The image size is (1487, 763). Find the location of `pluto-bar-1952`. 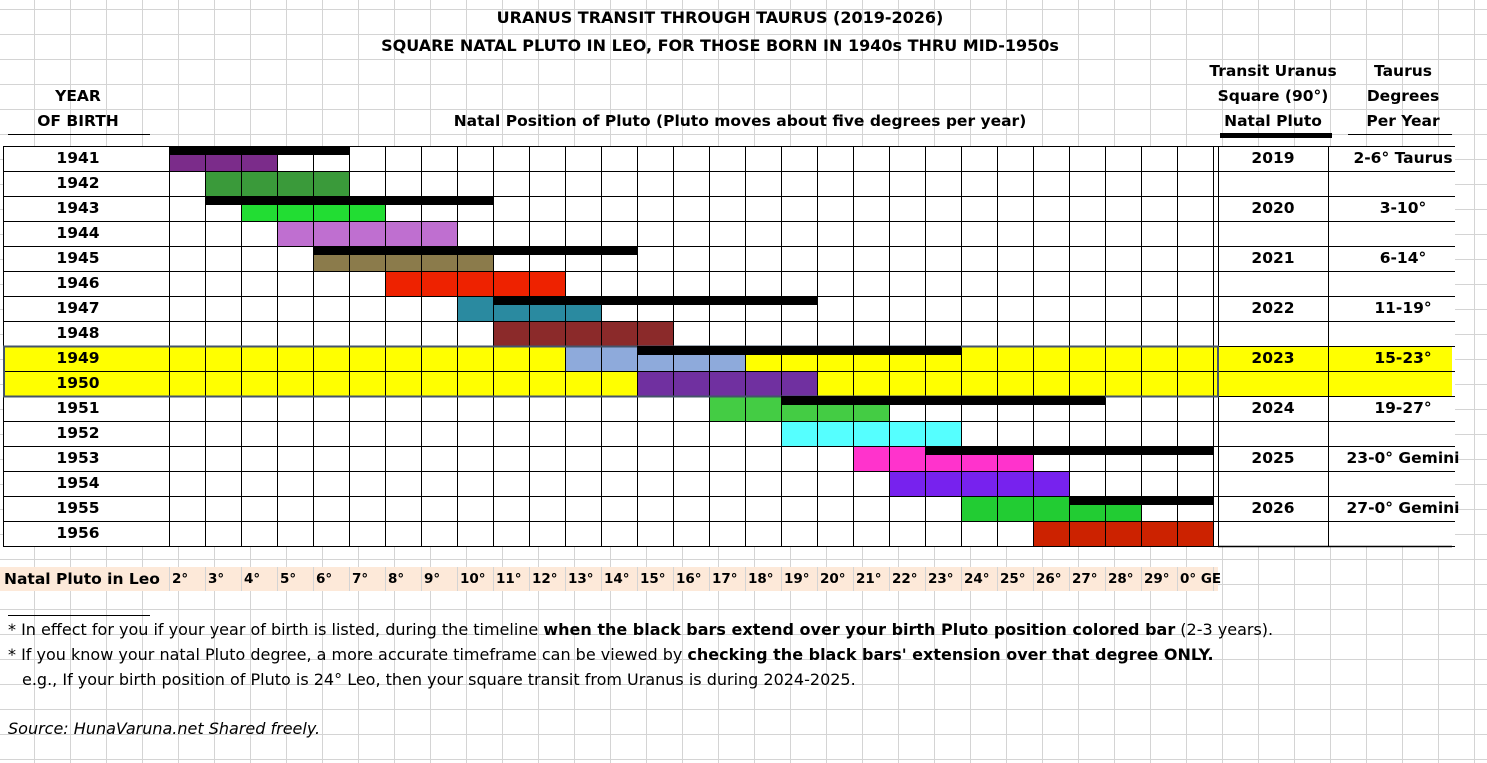

pluto-bar-1952 is located at coordinates (871, 433).